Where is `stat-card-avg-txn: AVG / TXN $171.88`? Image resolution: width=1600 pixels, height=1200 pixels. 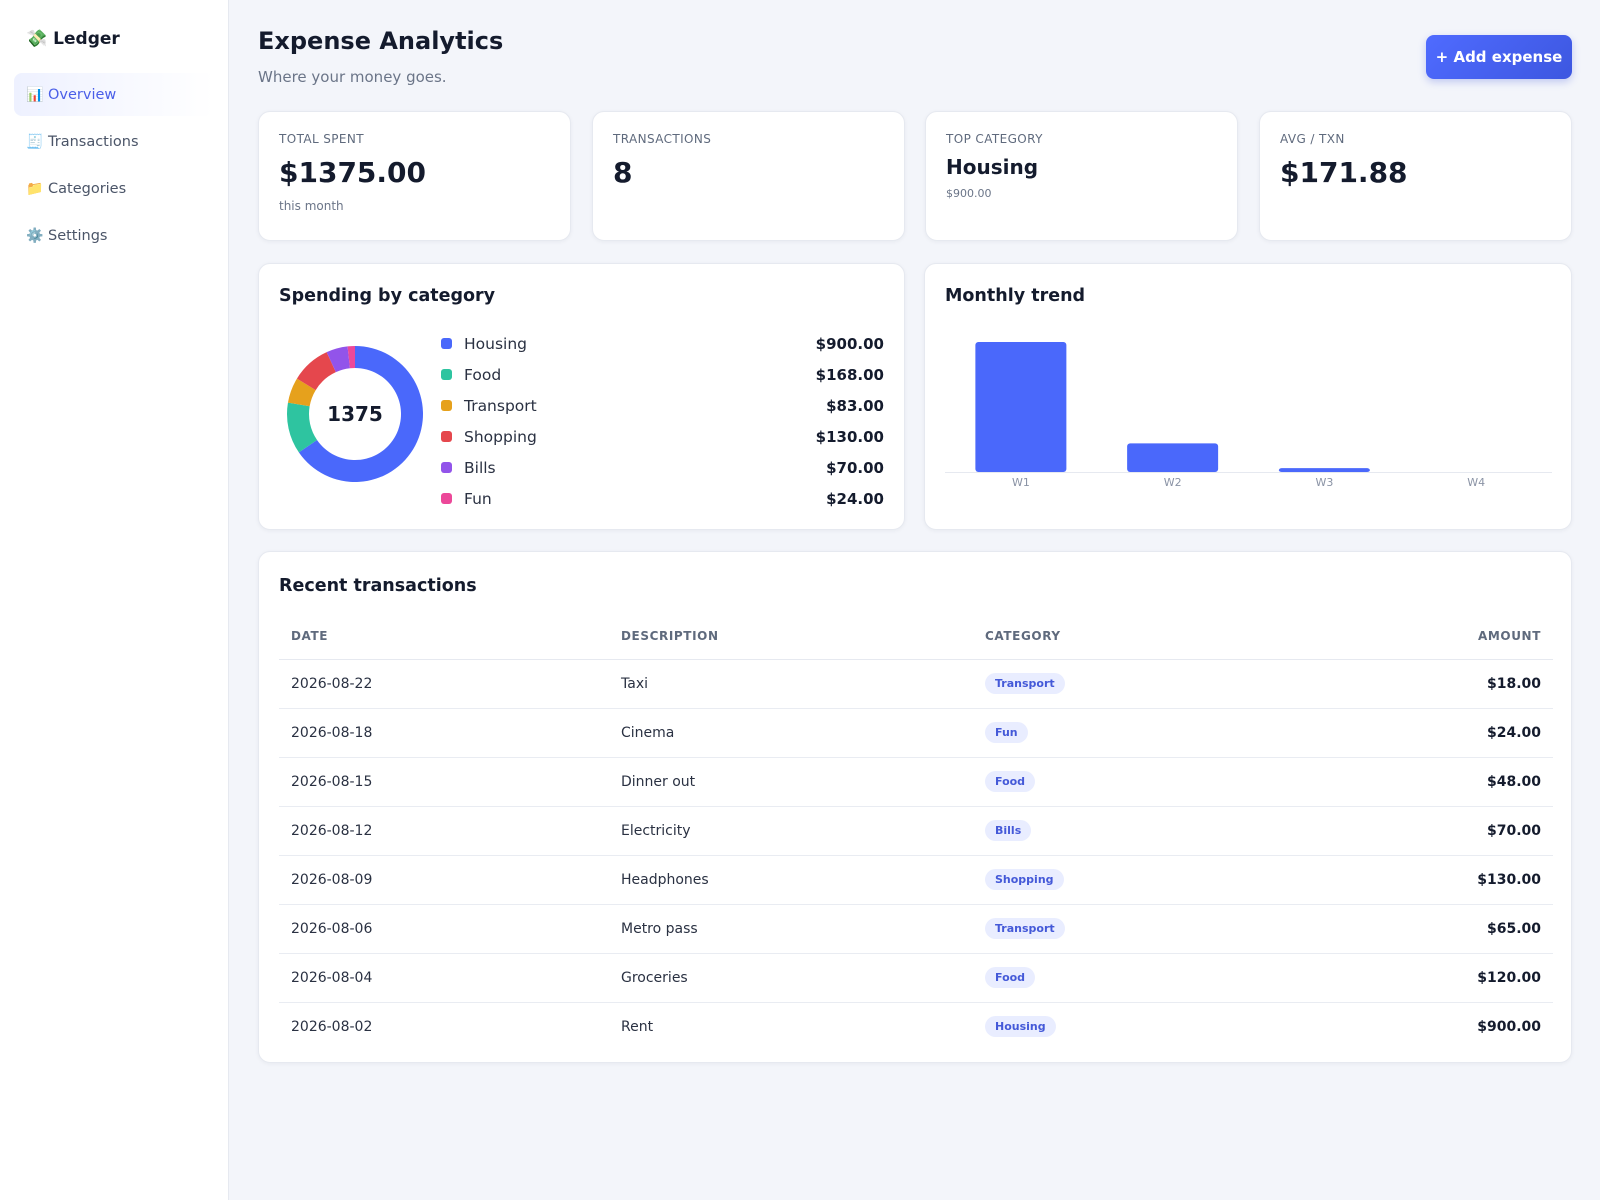 stat-card-avg-txn: AVG / TXN $171.88 is located at coordinates (1415, 176).